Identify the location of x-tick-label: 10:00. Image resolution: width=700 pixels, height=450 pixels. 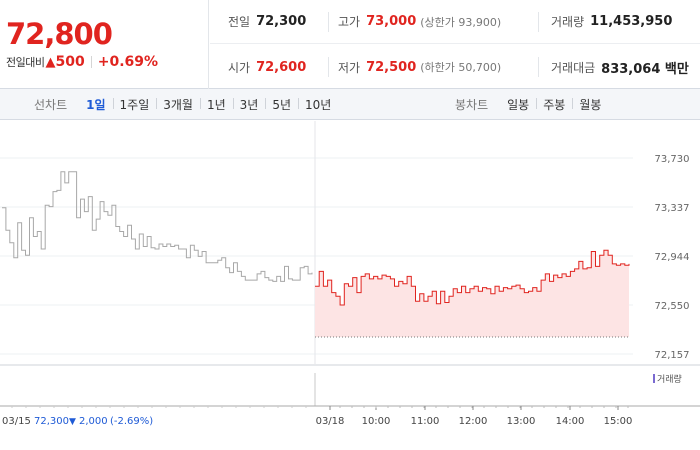
(376, 421).